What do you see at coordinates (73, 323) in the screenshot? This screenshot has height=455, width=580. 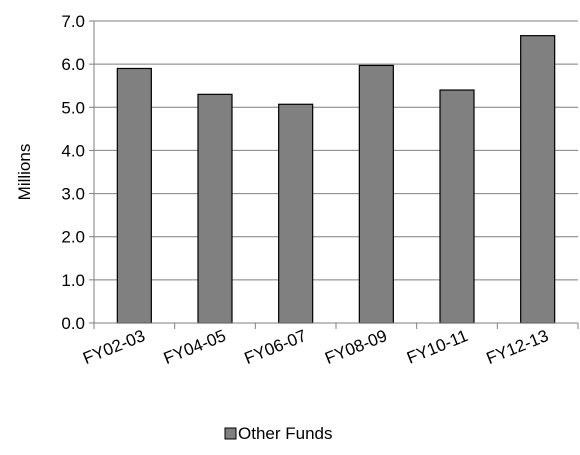 I see `y-tick-label: 0.0` at bounding box center [73, 323].